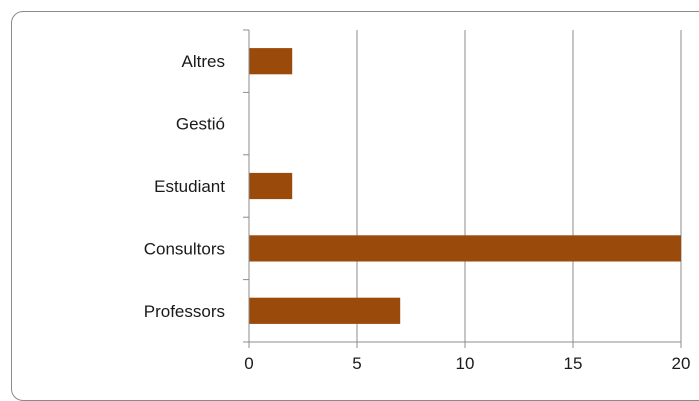 Image resolution: width=699 pixels, height=401 pixels. I want to click on category-label: Estudiant, so click(189, 186).